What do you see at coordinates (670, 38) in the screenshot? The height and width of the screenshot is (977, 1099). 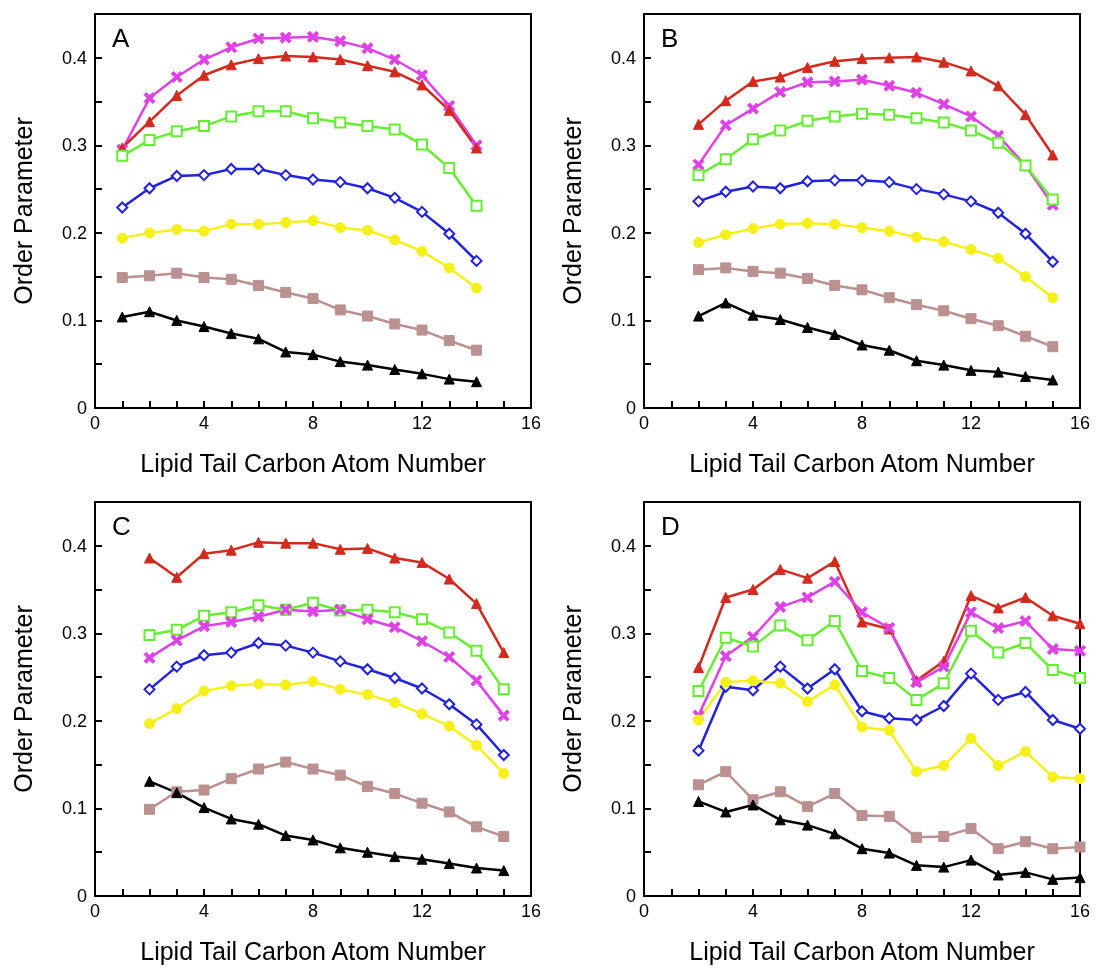 I see `chart-title: B` at bounding box center [670, 38].